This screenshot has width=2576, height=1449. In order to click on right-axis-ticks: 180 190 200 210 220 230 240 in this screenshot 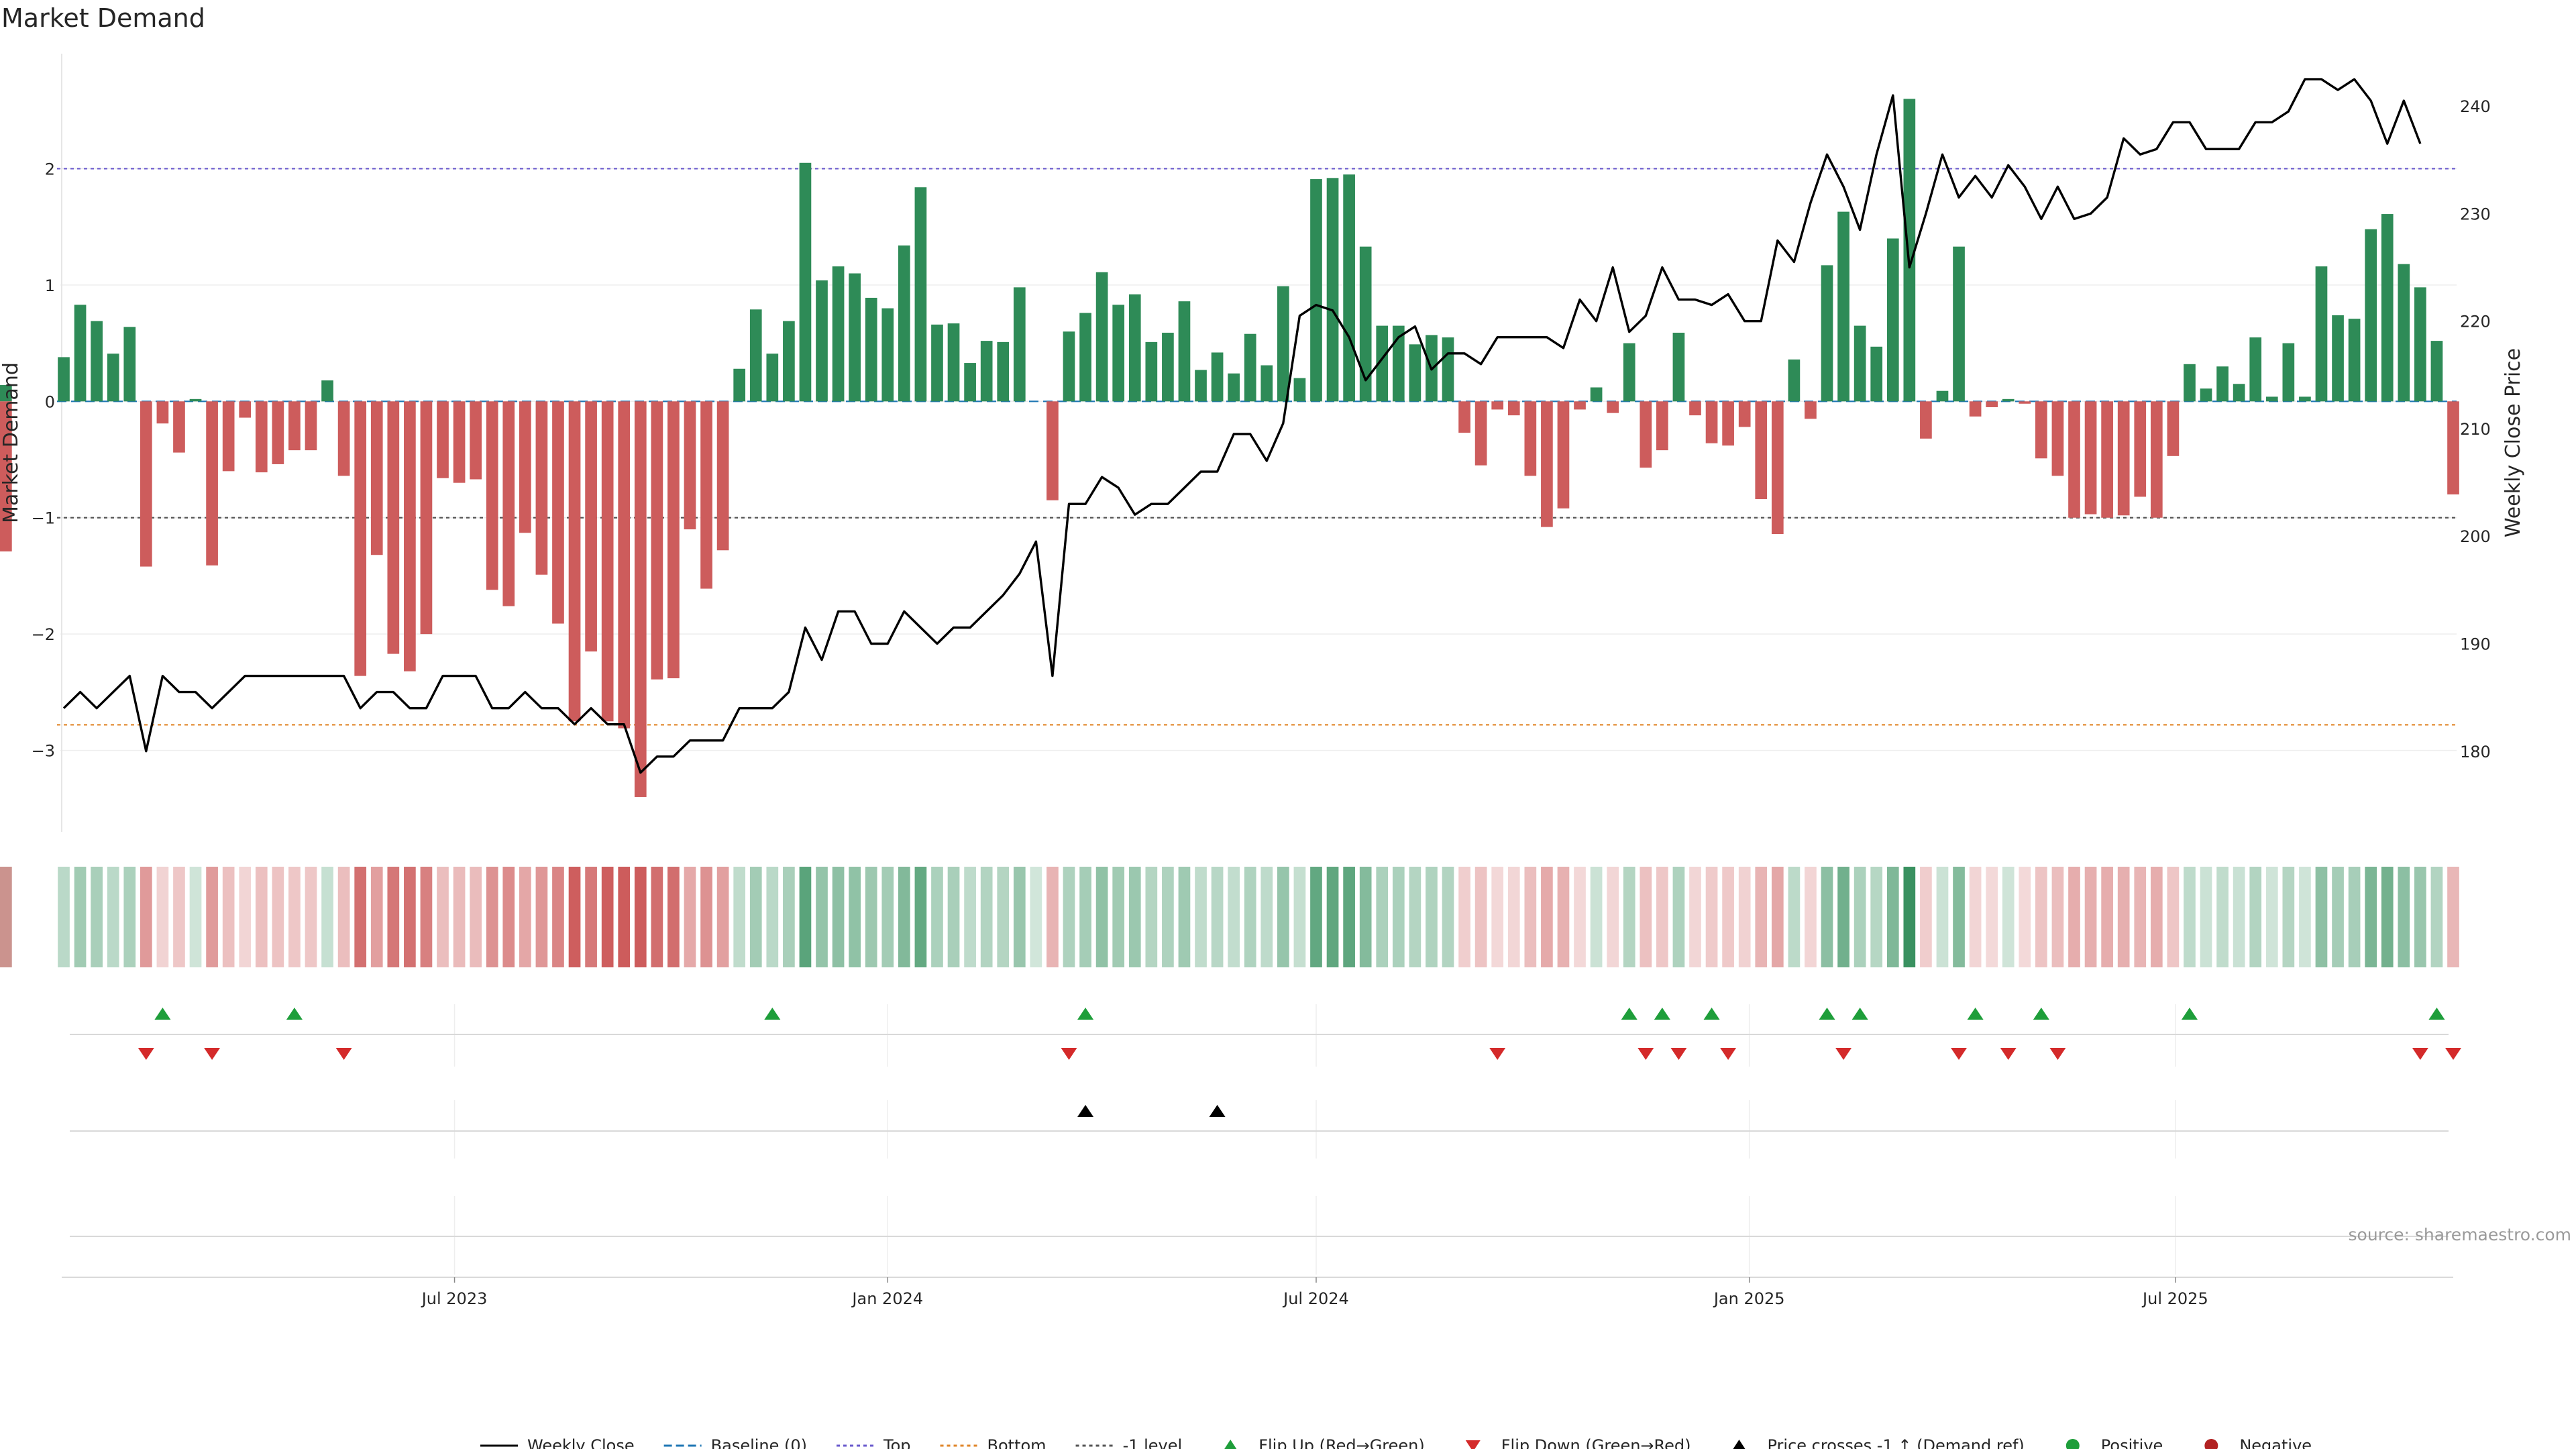, I will do `click(2475, 429)`.